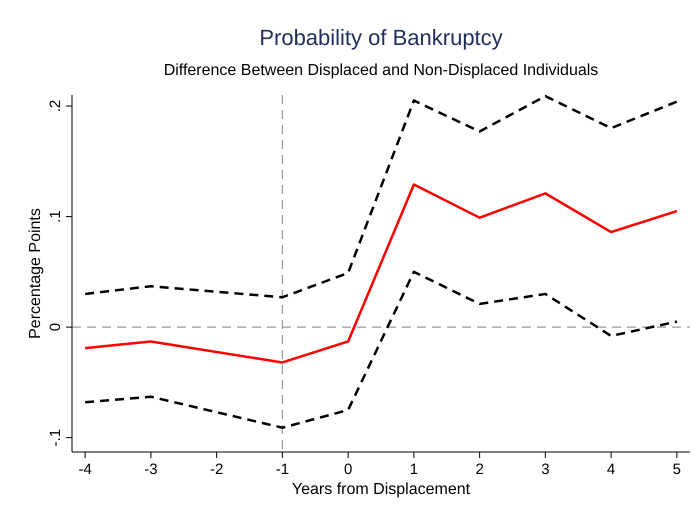 Image resolution: width=700 pixels, height=516 pixels. Describe the element at coordinates (55, 327) in the screenshot. I see `y-tick-label: 0` at that location.